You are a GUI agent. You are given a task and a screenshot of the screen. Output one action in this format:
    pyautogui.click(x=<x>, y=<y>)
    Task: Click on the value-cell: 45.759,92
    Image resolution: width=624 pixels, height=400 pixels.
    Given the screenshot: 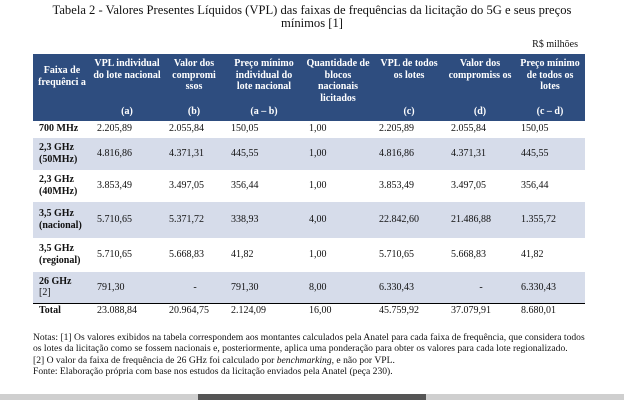 What is the action you would take?
    pyautogui.click(x=409, y=310)
    